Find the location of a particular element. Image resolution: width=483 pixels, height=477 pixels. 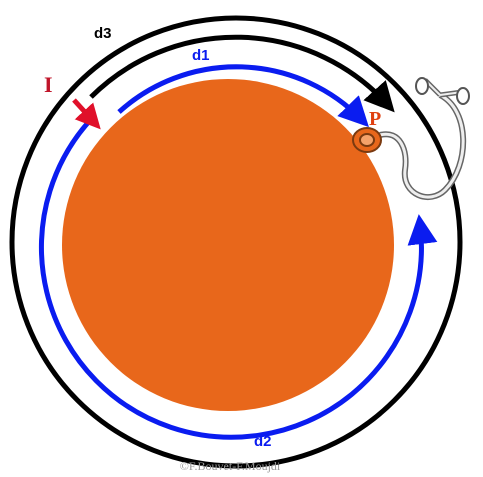

label-i: I is located at coordinates (48, 84).